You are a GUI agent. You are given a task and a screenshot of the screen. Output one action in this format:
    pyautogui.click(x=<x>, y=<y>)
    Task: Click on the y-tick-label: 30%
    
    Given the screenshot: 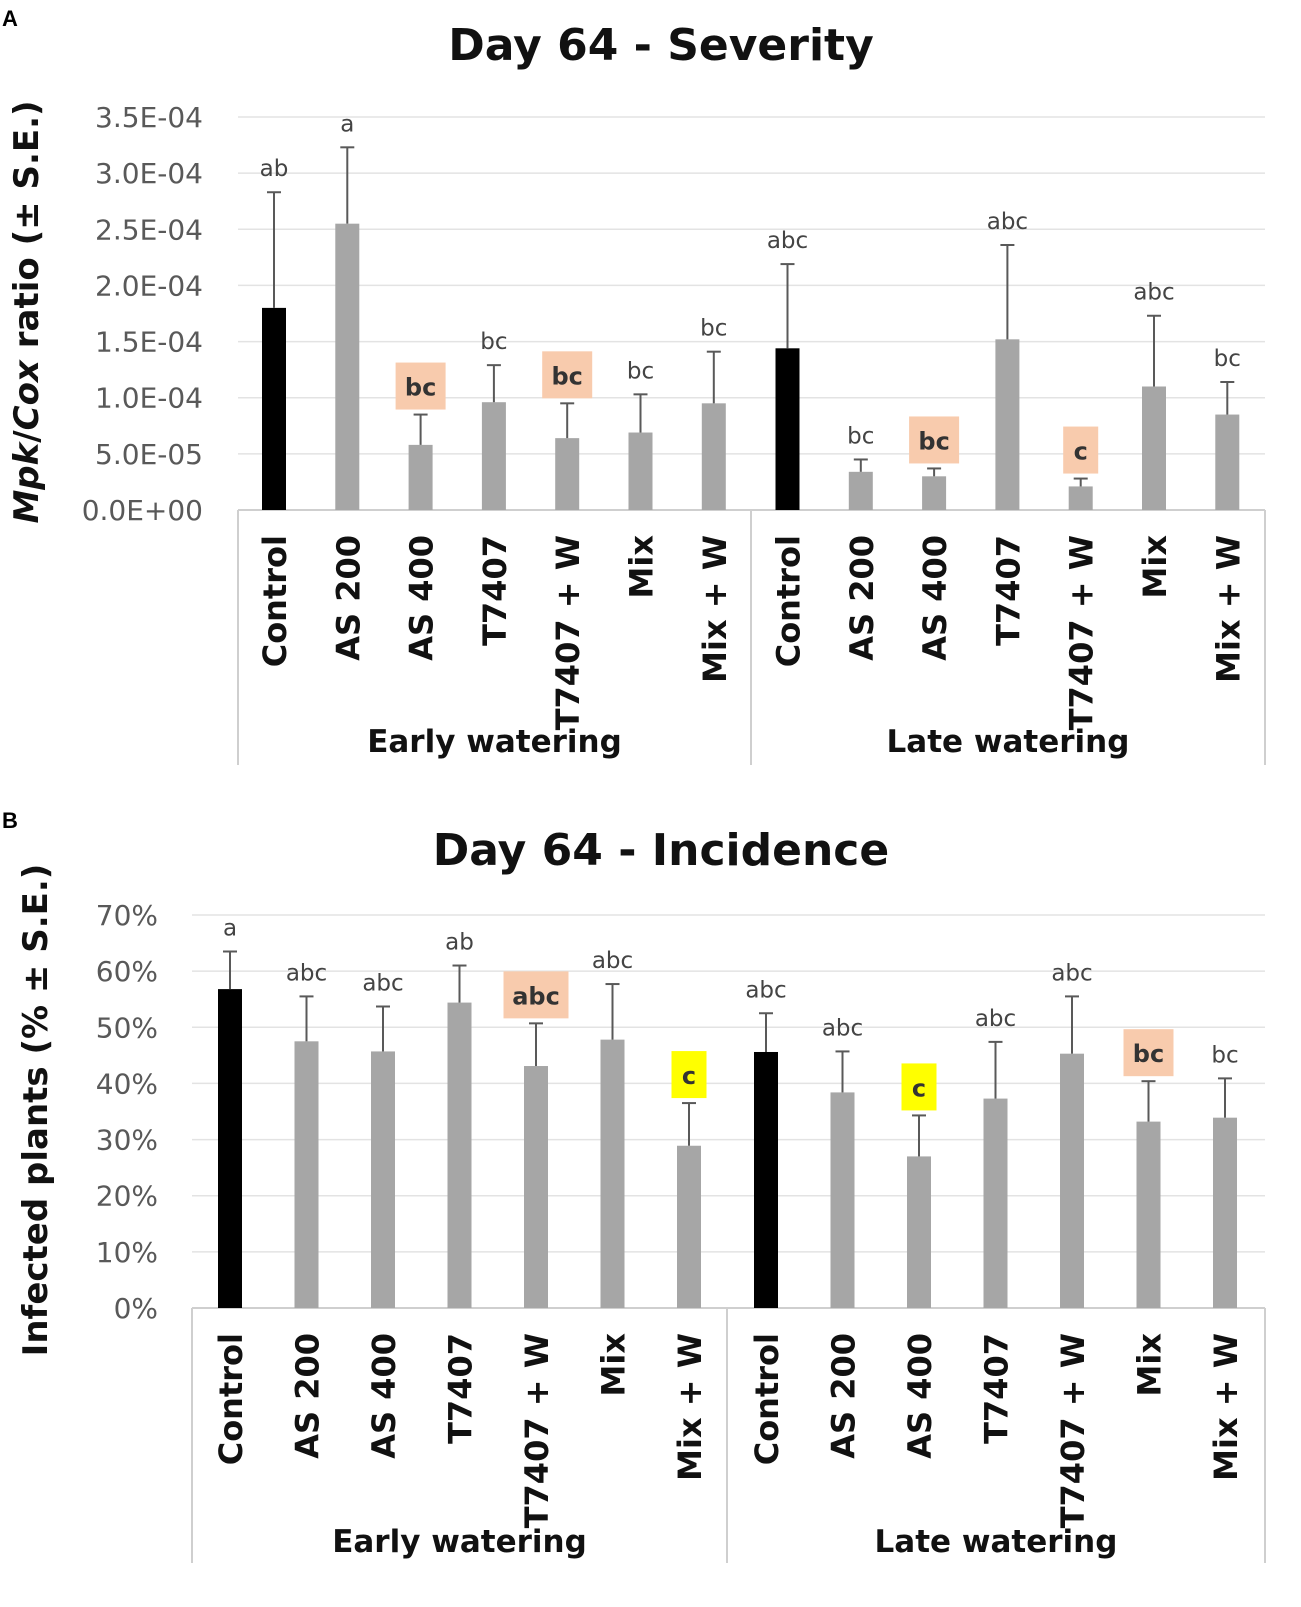 What is the action you would take?
    pyautogui.click(x=127, y=1140)
    